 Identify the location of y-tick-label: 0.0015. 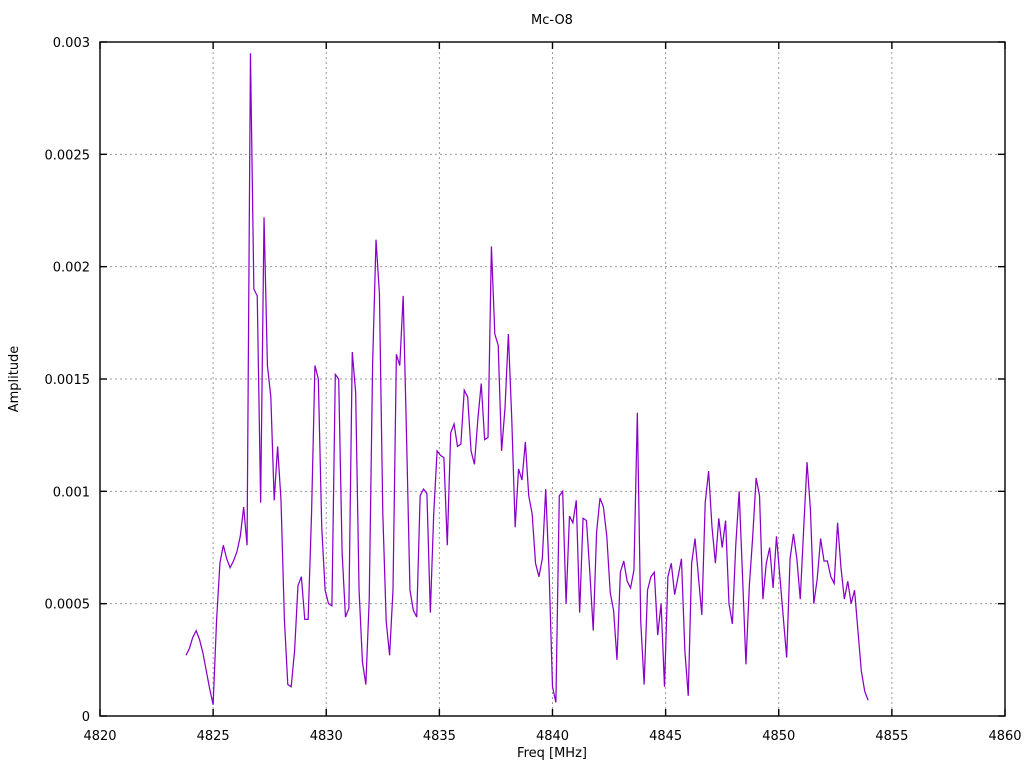
(68, 380).